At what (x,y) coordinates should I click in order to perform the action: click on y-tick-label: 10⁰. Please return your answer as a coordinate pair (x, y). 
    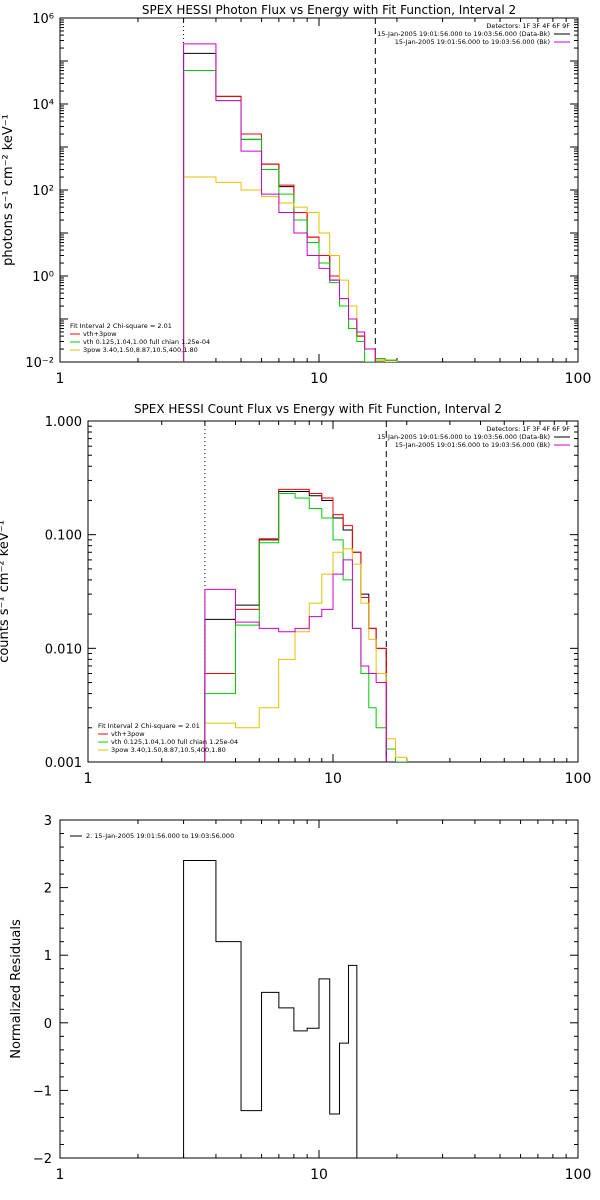
    Looking at the image, I should click on (43, 277).